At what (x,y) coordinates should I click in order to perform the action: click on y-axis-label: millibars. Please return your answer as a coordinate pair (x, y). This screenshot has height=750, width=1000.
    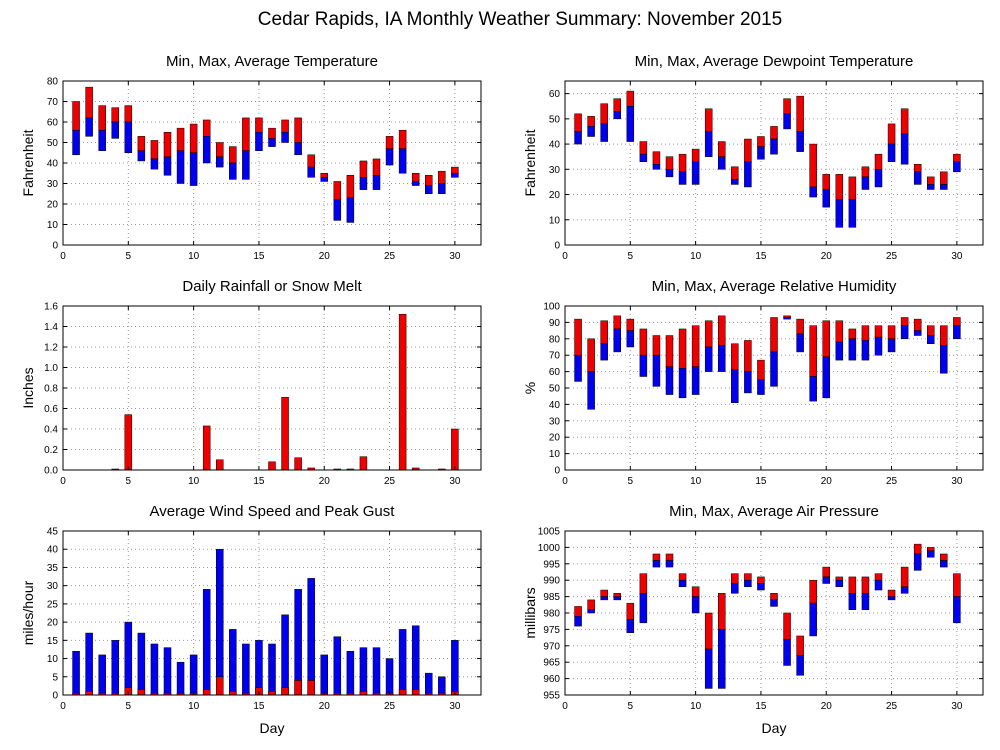
    Looking at the image, I should click on (530, 612).